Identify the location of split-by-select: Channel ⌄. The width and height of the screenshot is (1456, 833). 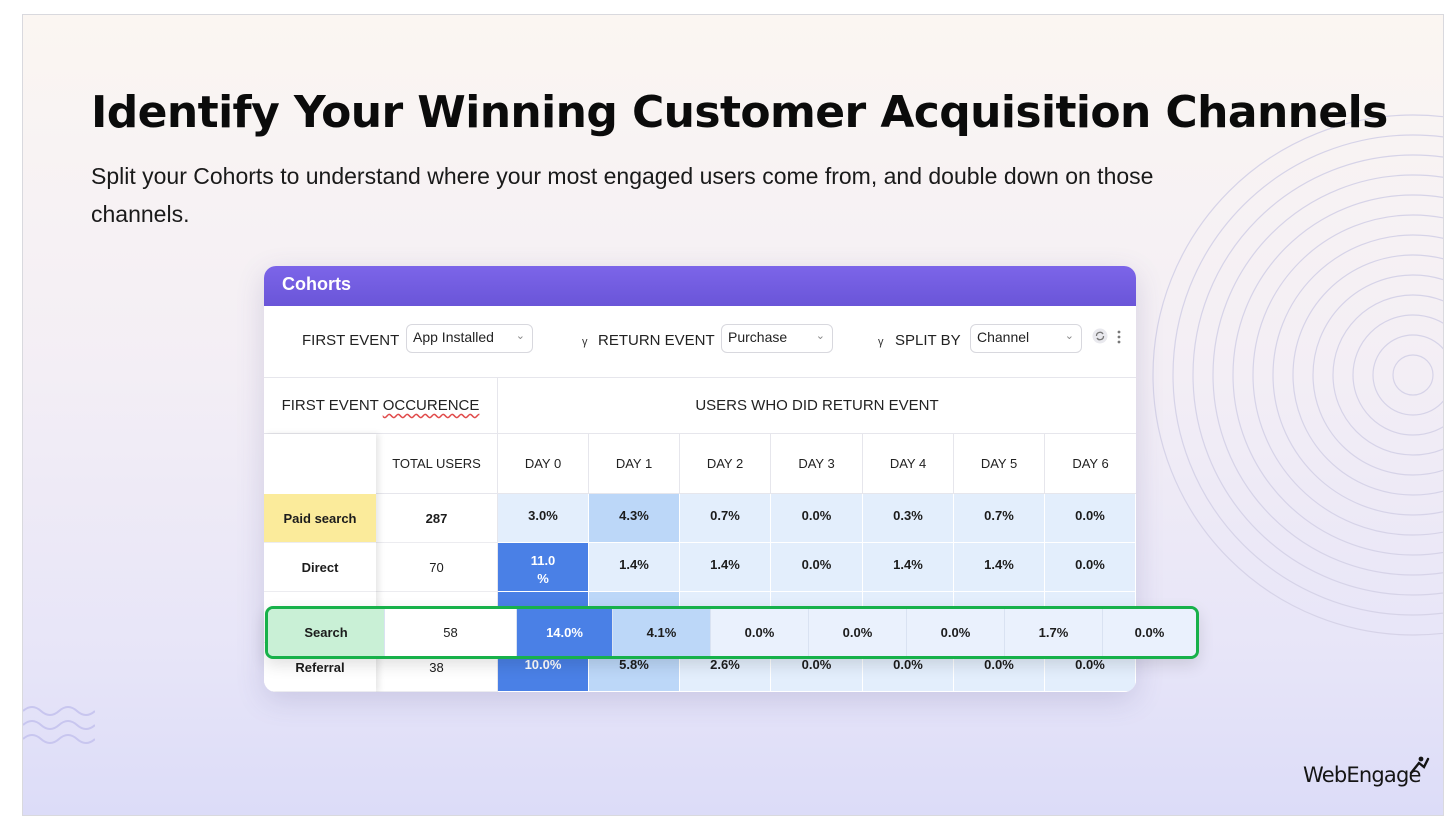
(1026, 338).